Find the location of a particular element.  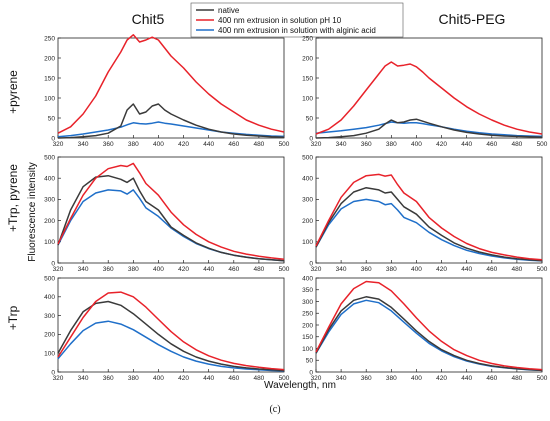

row-label-pyrene: +pyrene is located at coordinates (13, 92).